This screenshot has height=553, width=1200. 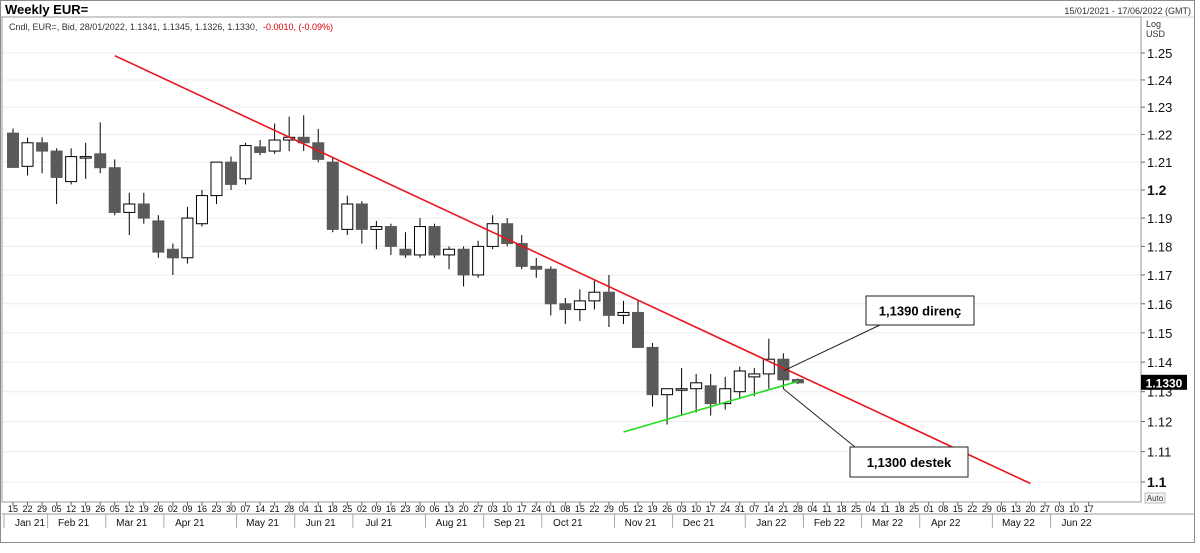 I want to click on callout-text: 1,1390 direnç, so click(x=920, y=311).